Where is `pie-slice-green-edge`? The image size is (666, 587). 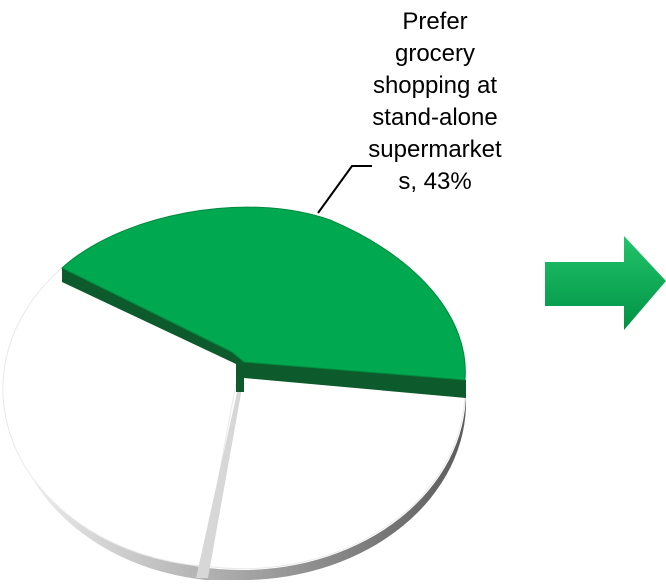
pie-slice-green-edge is located at coordinates (264, 333).